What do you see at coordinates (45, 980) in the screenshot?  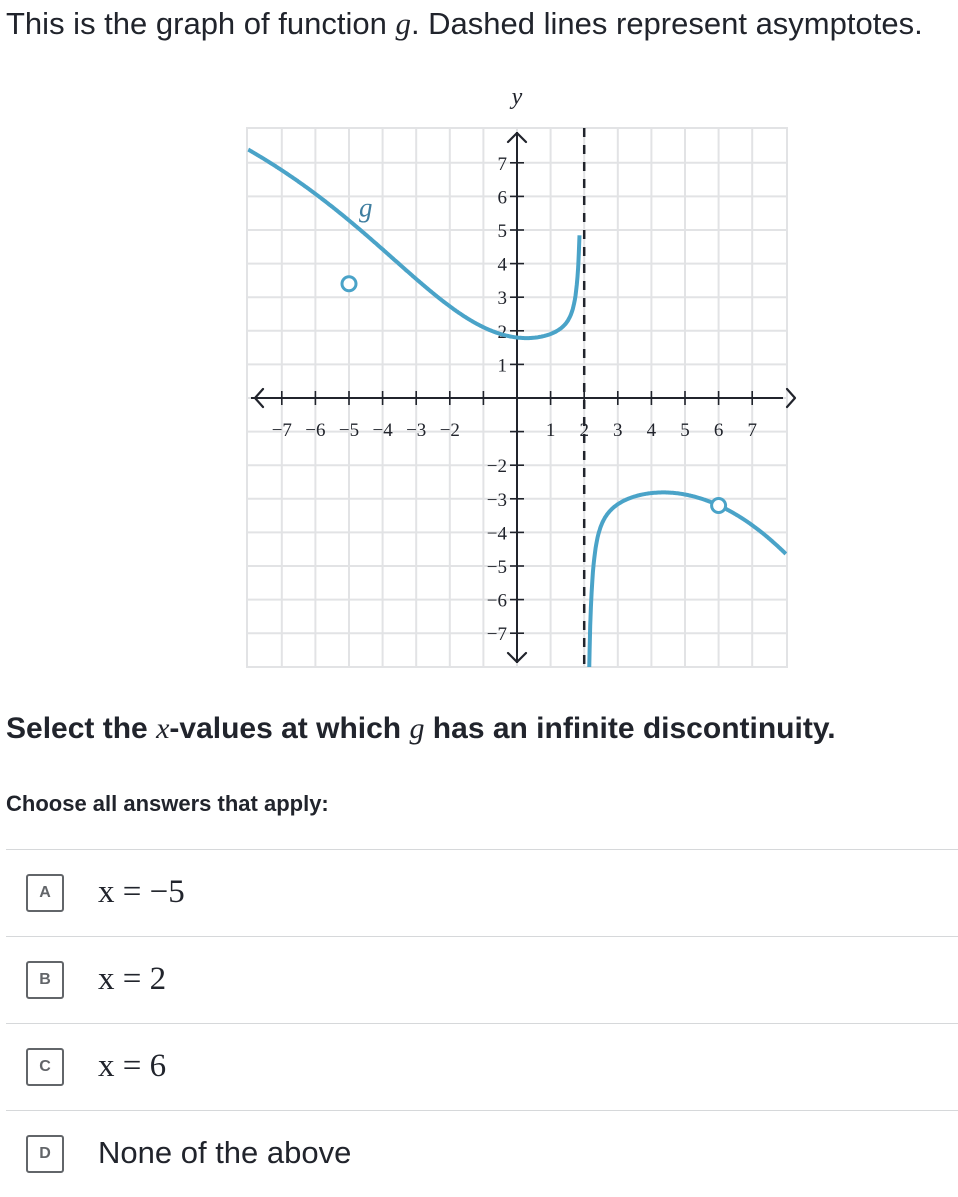 I see `choice-letter-b: B` at bounding box center [45, 980].